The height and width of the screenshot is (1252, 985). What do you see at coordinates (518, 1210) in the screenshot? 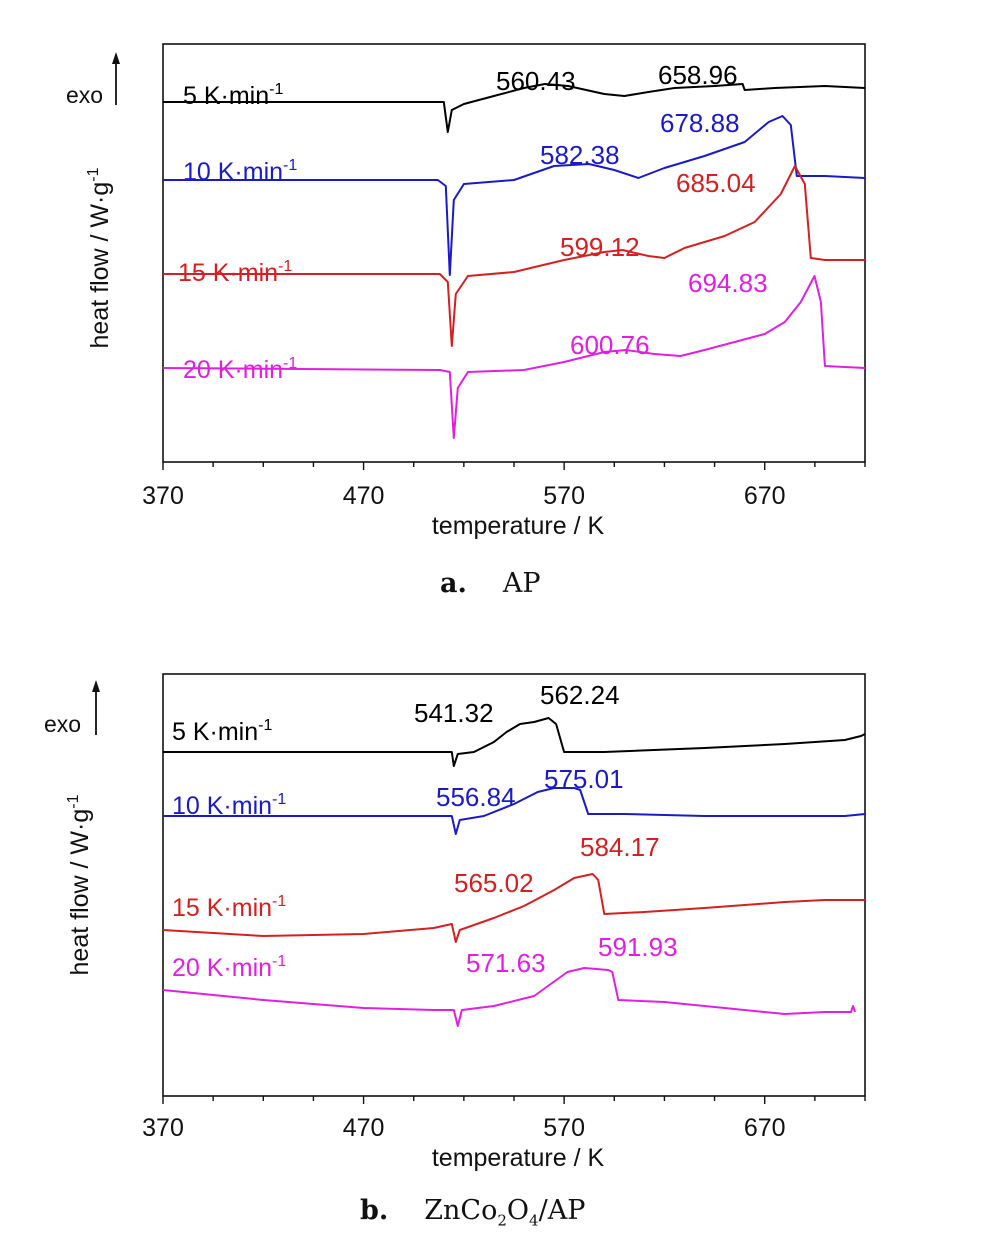
I see `caption-b-formula-3: O` at bounding box center [518, 1210].